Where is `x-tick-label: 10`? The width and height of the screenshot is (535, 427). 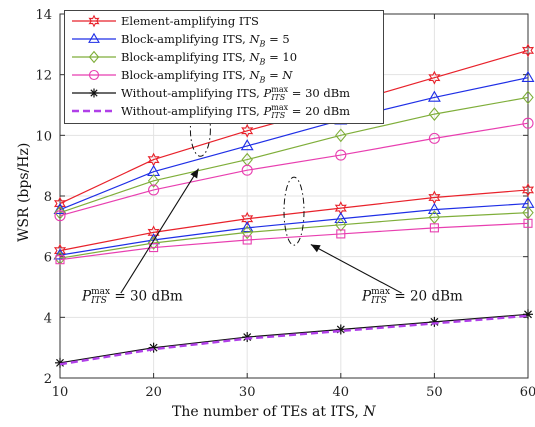 x-tick-label: 10 is located at coordinates (60, 392).